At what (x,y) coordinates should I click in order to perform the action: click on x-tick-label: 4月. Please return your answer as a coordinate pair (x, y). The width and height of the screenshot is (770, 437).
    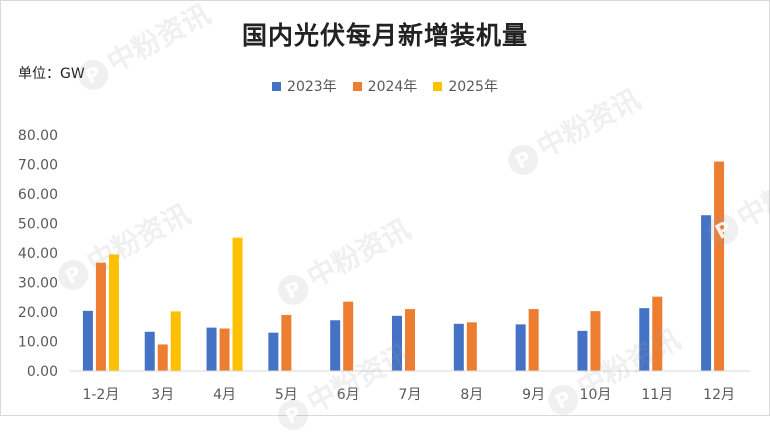
    Looking at the image, I should click on (224, 395).